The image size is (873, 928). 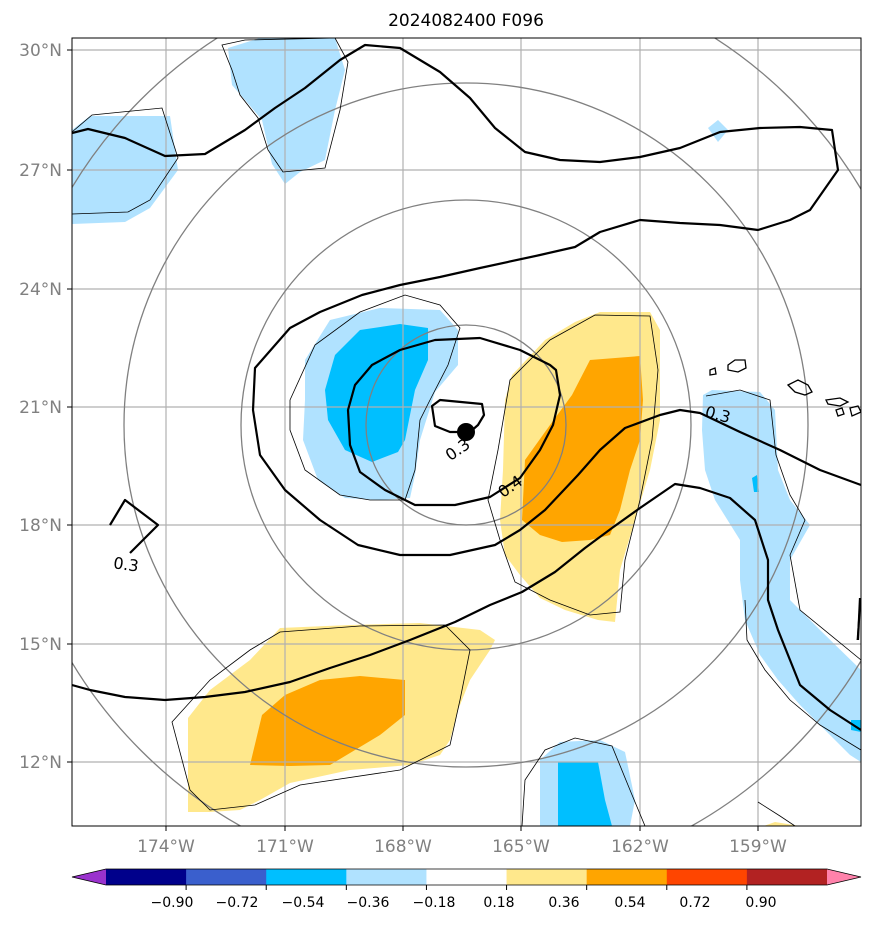 I want to click on longitude-labels: 174°W 171°W 168°W 165°W 162°W 159°W, so click(x=462, y=847).